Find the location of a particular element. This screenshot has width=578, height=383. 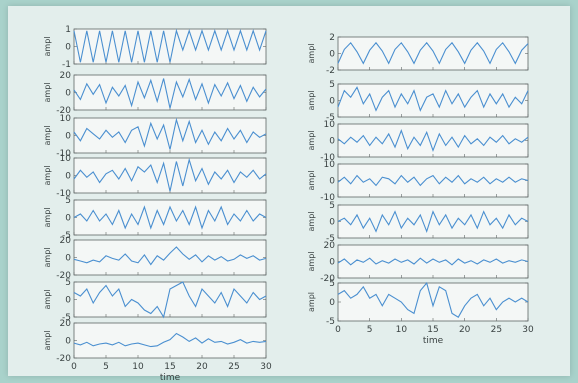

right-3-ytick-label: 10 is located at coordinates (330, 125).